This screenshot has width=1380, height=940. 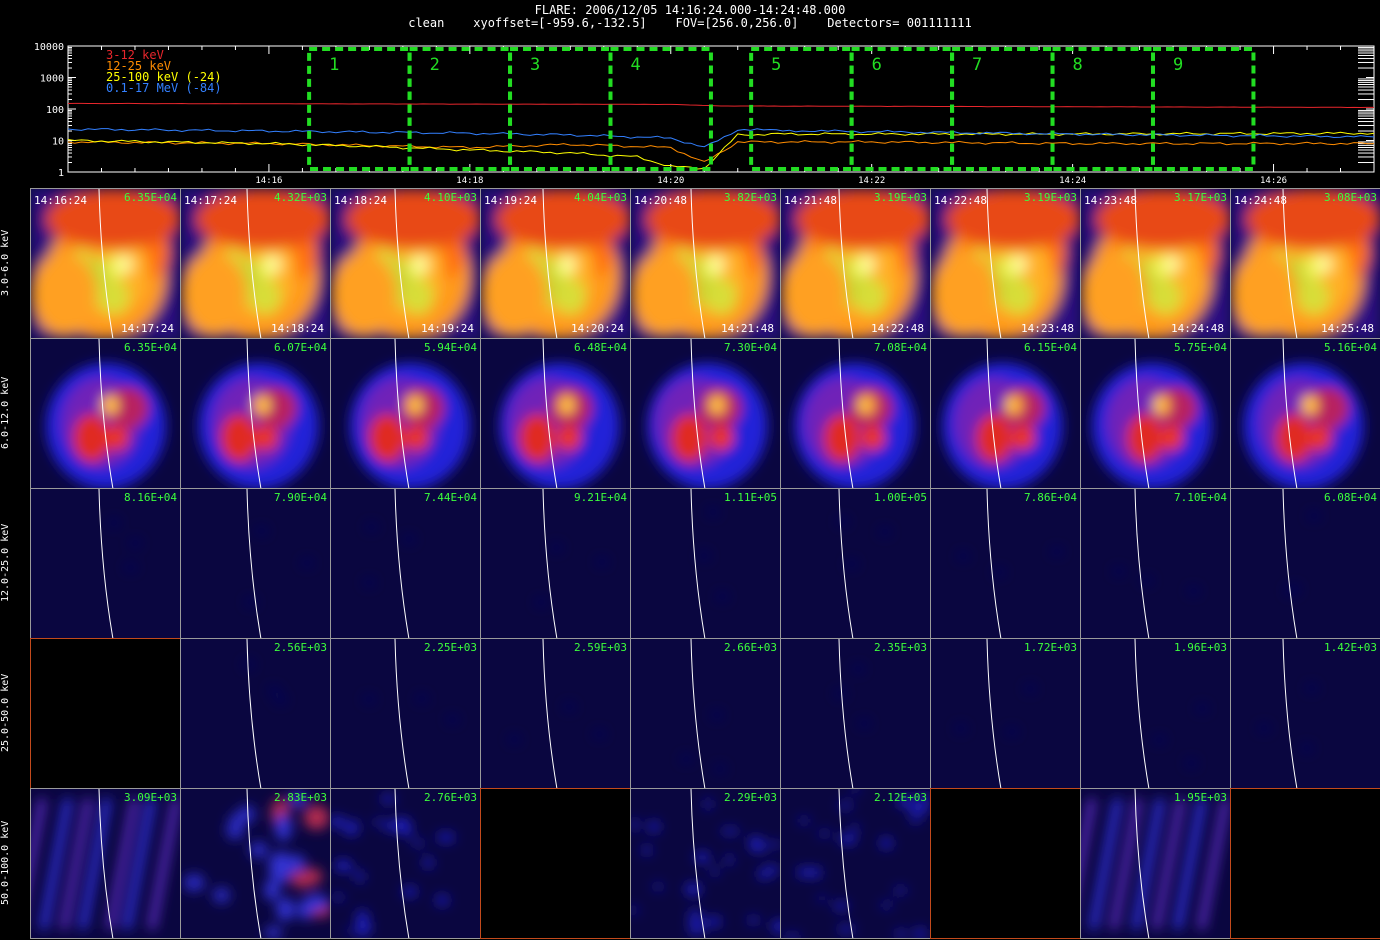 I want to click on peak-value: 7.10E+04, so click(x=1200, y=497).